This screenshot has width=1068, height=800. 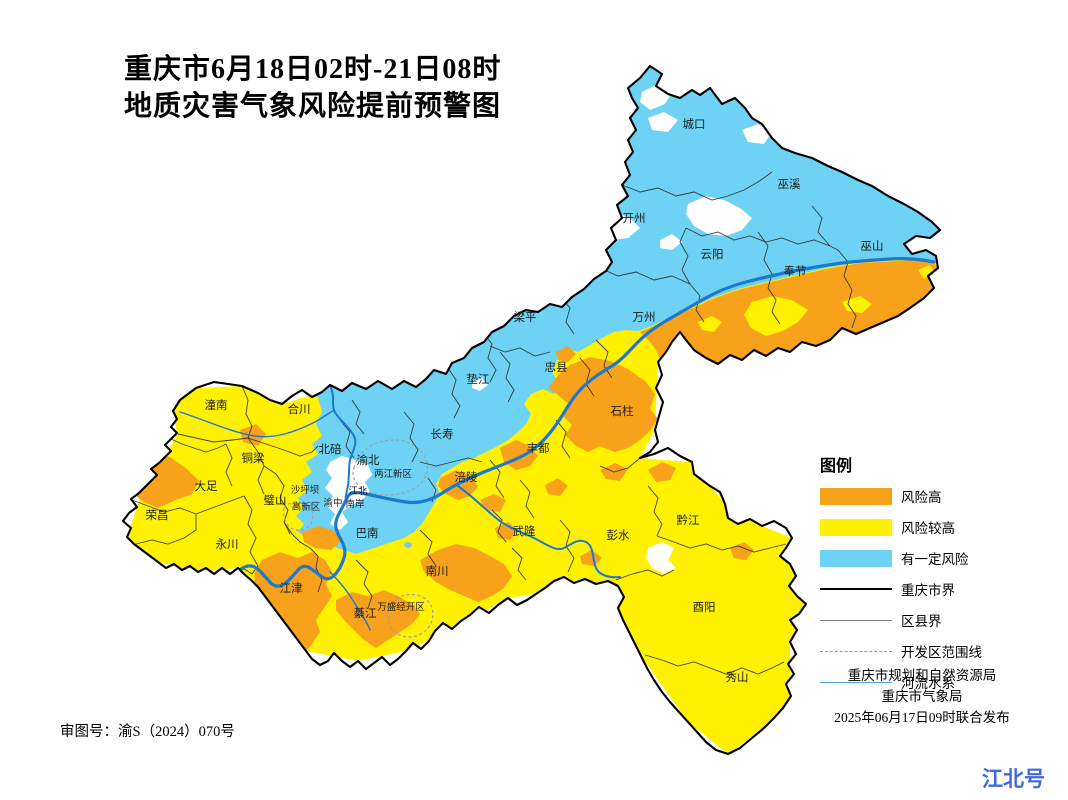 What do you see at coordinates (291, 588) in the screenshot?
I see `district-label: 江津` at bounding box center [291, 588].